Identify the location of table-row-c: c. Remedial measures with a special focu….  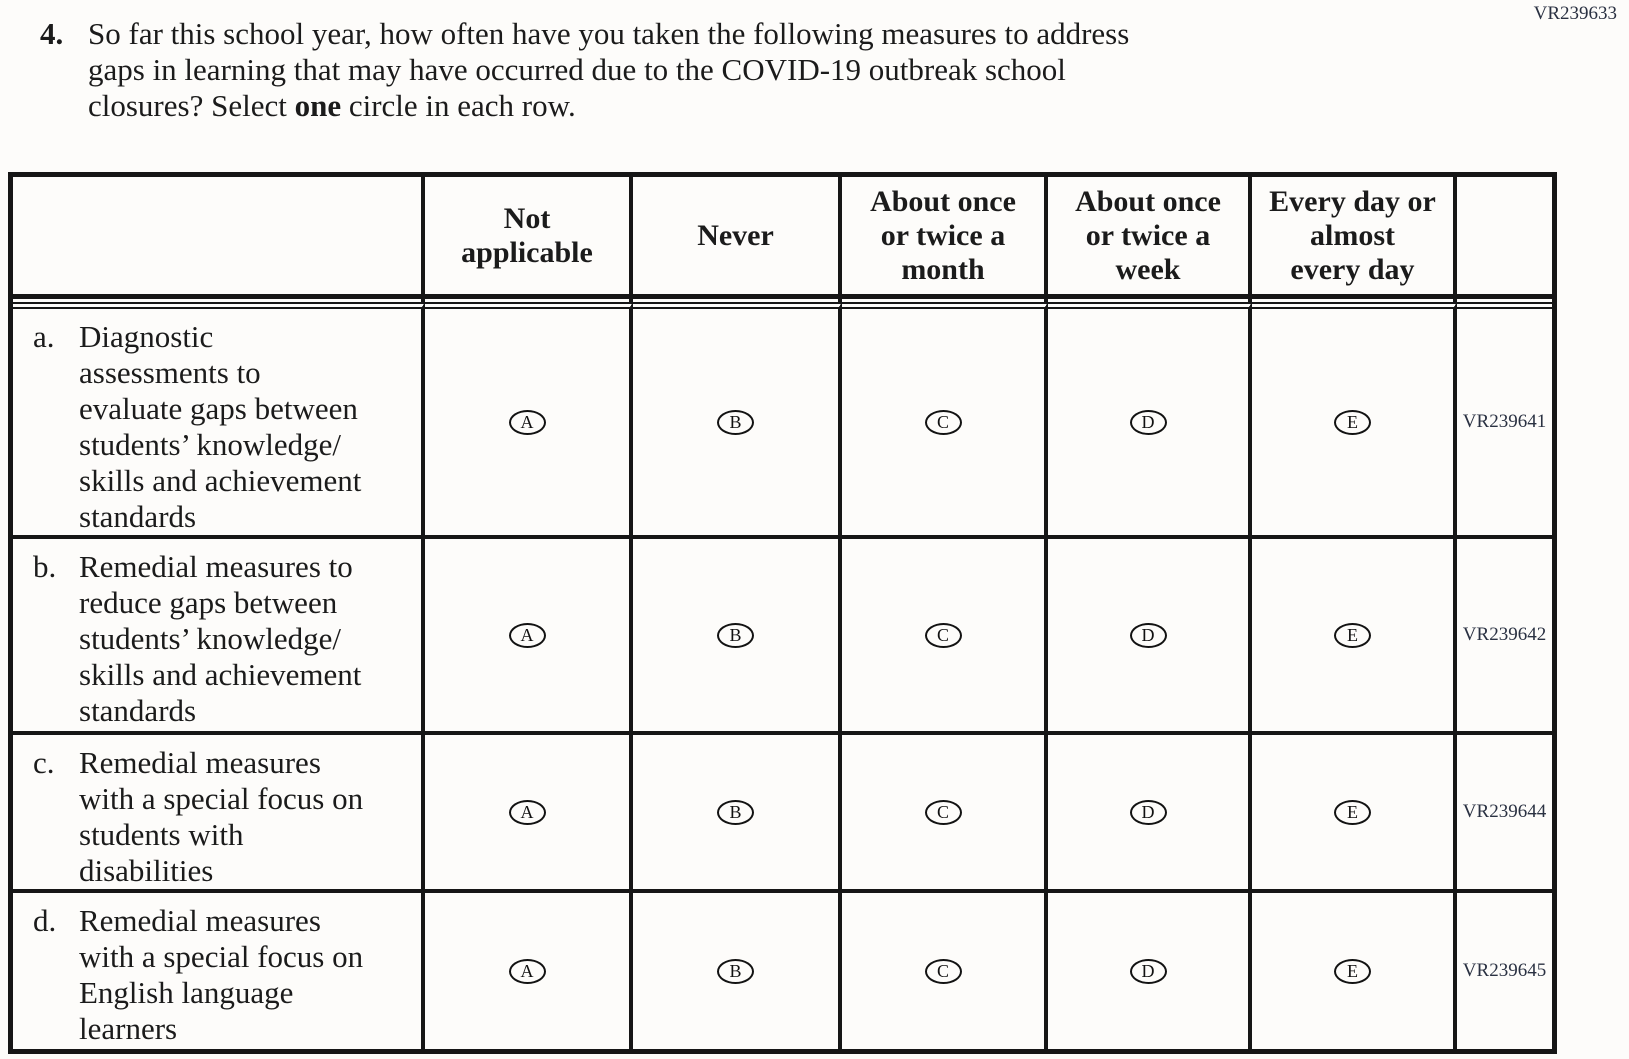
(782, 810).